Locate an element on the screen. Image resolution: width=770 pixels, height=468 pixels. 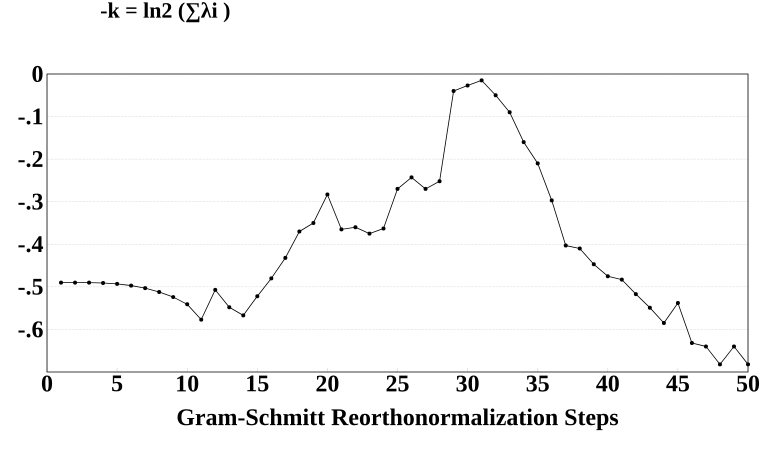
x-tick-label: 15 is located at coordinates (257, 384).